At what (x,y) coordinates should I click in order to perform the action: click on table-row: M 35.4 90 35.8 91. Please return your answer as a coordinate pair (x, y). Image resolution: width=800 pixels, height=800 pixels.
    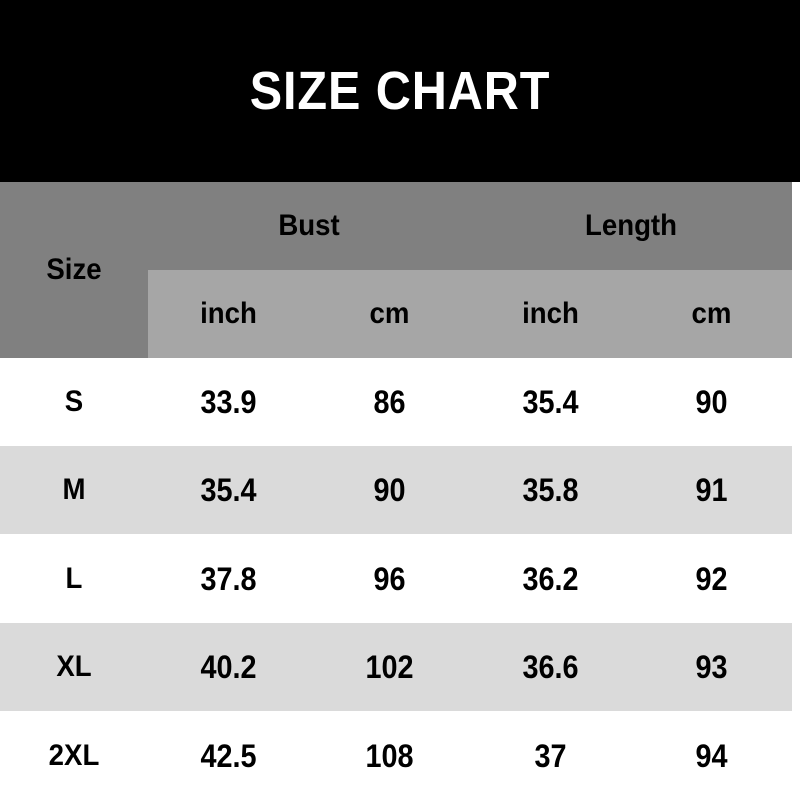
    Looking at the image, I should click on (396, 490).